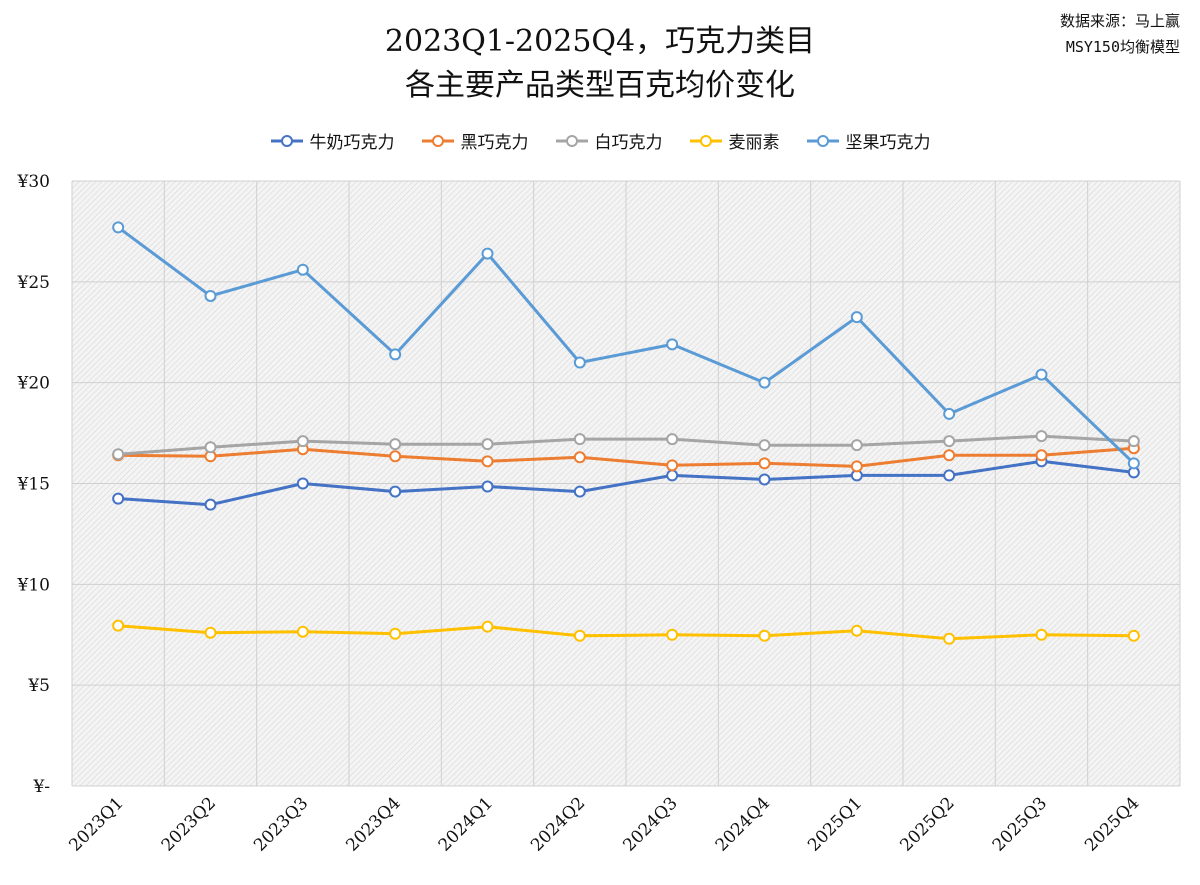 The width and height of the screenshot is (1200, 885). I want to click on x-tick-label: 2023Q1, so click(96, 824).